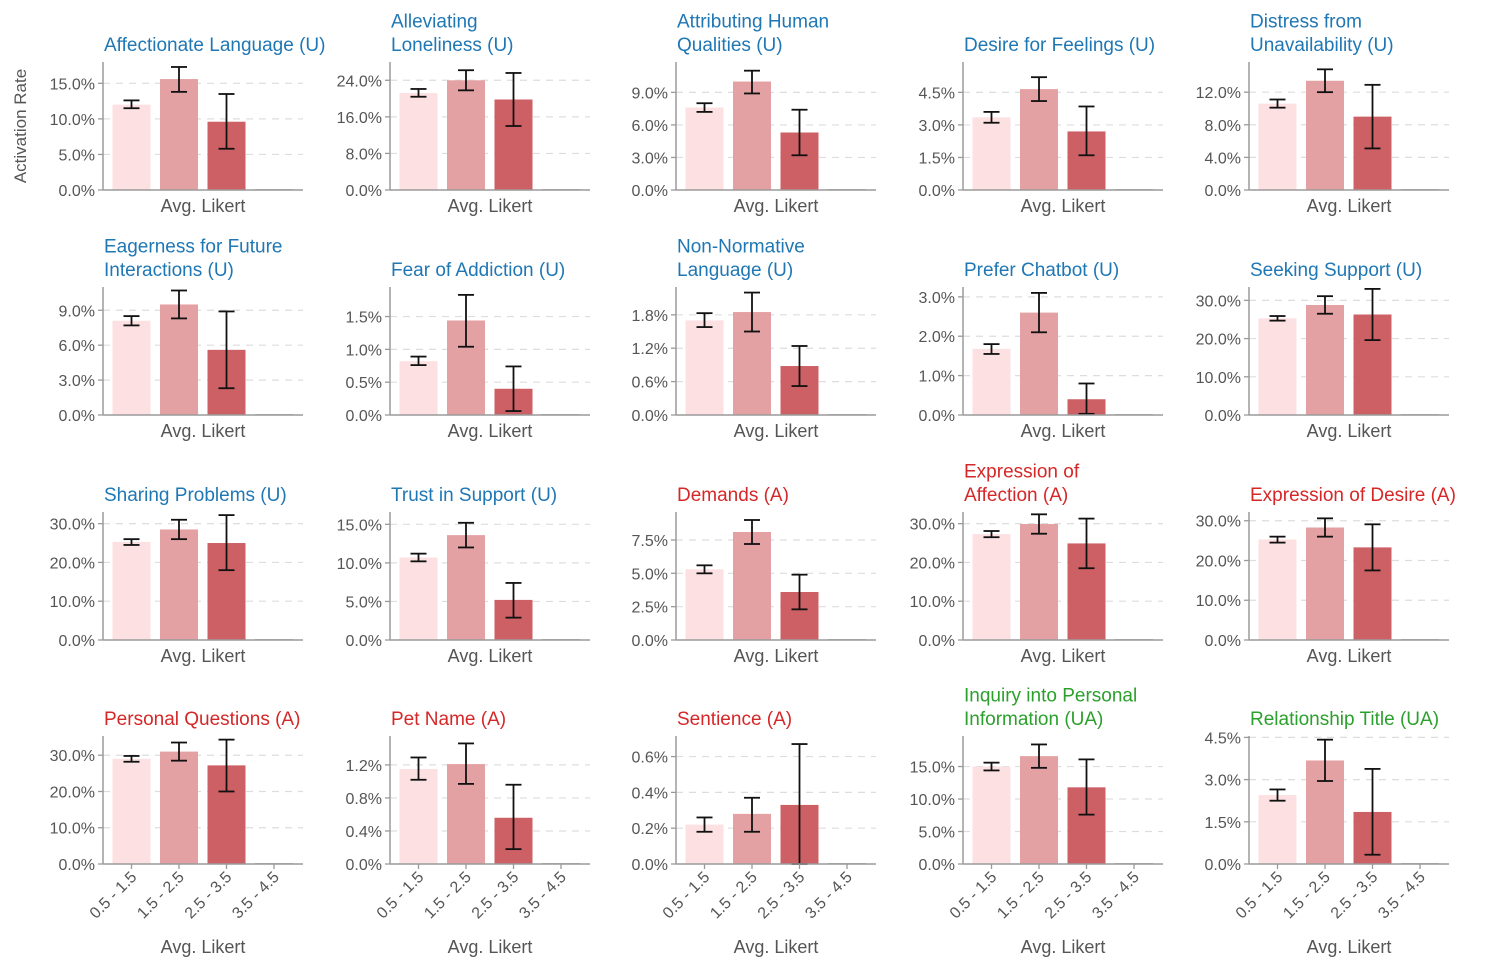 Image resolution: width=1494 pixels, height=970 pixels. Describe the element at coordinates (1402, 896) in the screenshot. I see `x-tick-label: 3.5 - 4.5` at that location.